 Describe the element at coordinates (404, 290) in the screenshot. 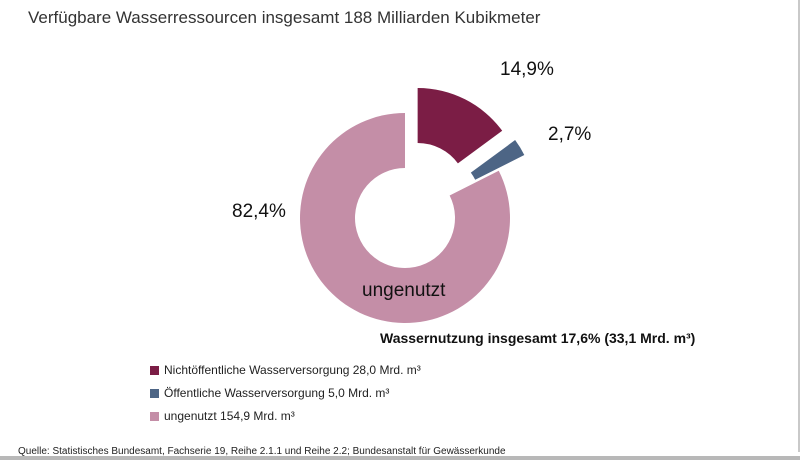

I see `slice-inner-label-ungenutzt: ungenutzt` at that location.